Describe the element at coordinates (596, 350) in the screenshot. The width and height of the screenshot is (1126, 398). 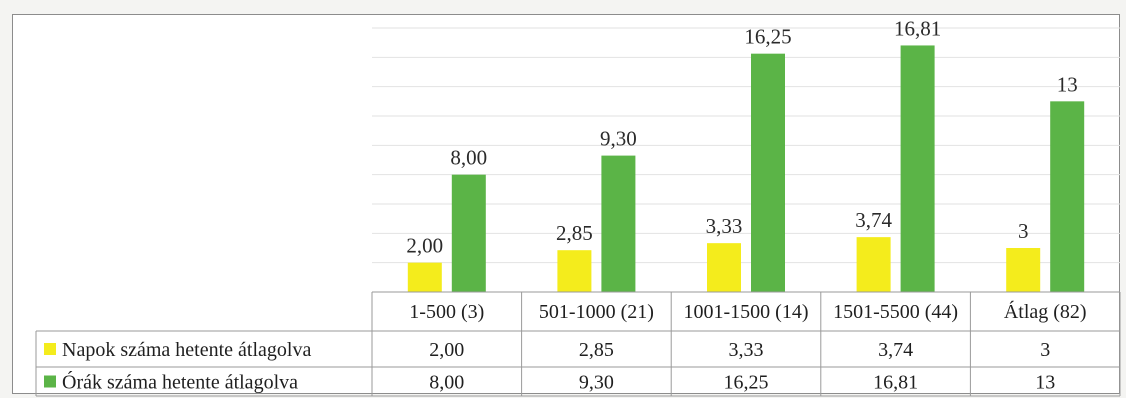
I see `table-cell-napok-2: 2,85` at that location.